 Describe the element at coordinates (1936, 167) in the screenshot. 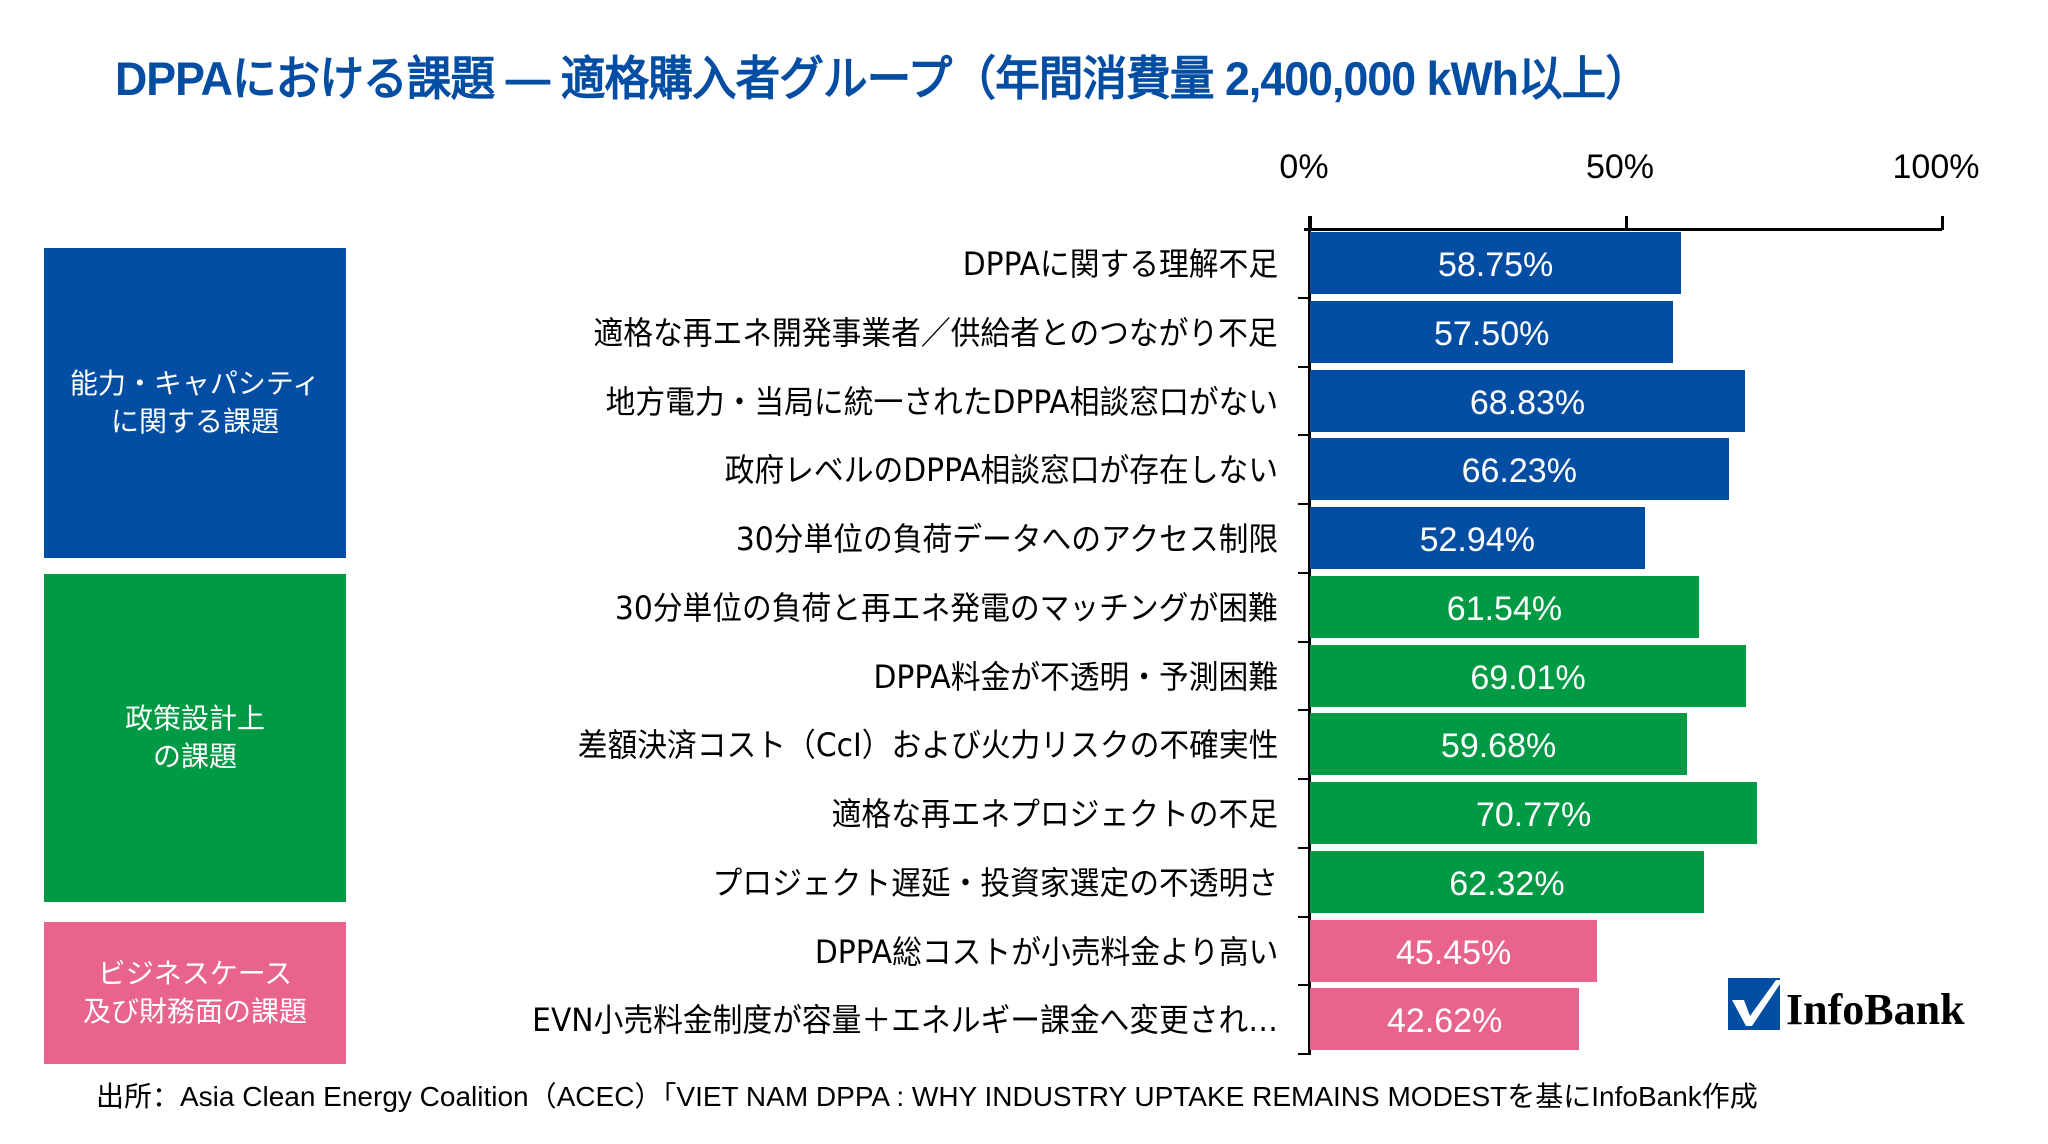

I see `x-tick-label: 100%` at that location.